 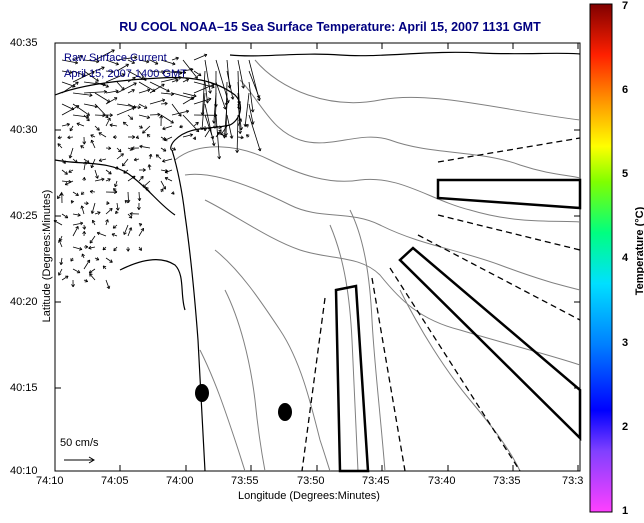 I want to click on inset-label-date: April 15, 2007 1400 GMT, so click(x=125, y=74).